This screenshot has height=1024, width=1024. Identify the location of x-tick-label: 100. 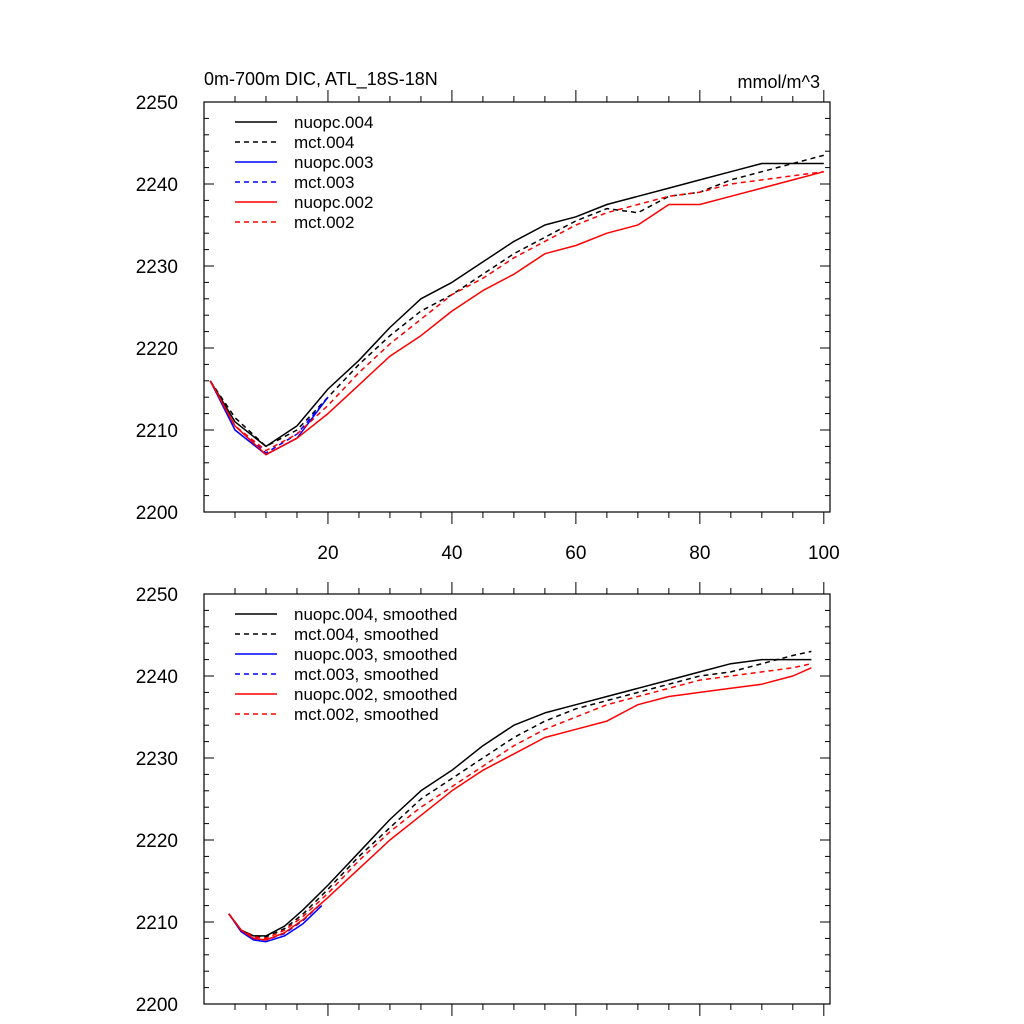
(824, 553).